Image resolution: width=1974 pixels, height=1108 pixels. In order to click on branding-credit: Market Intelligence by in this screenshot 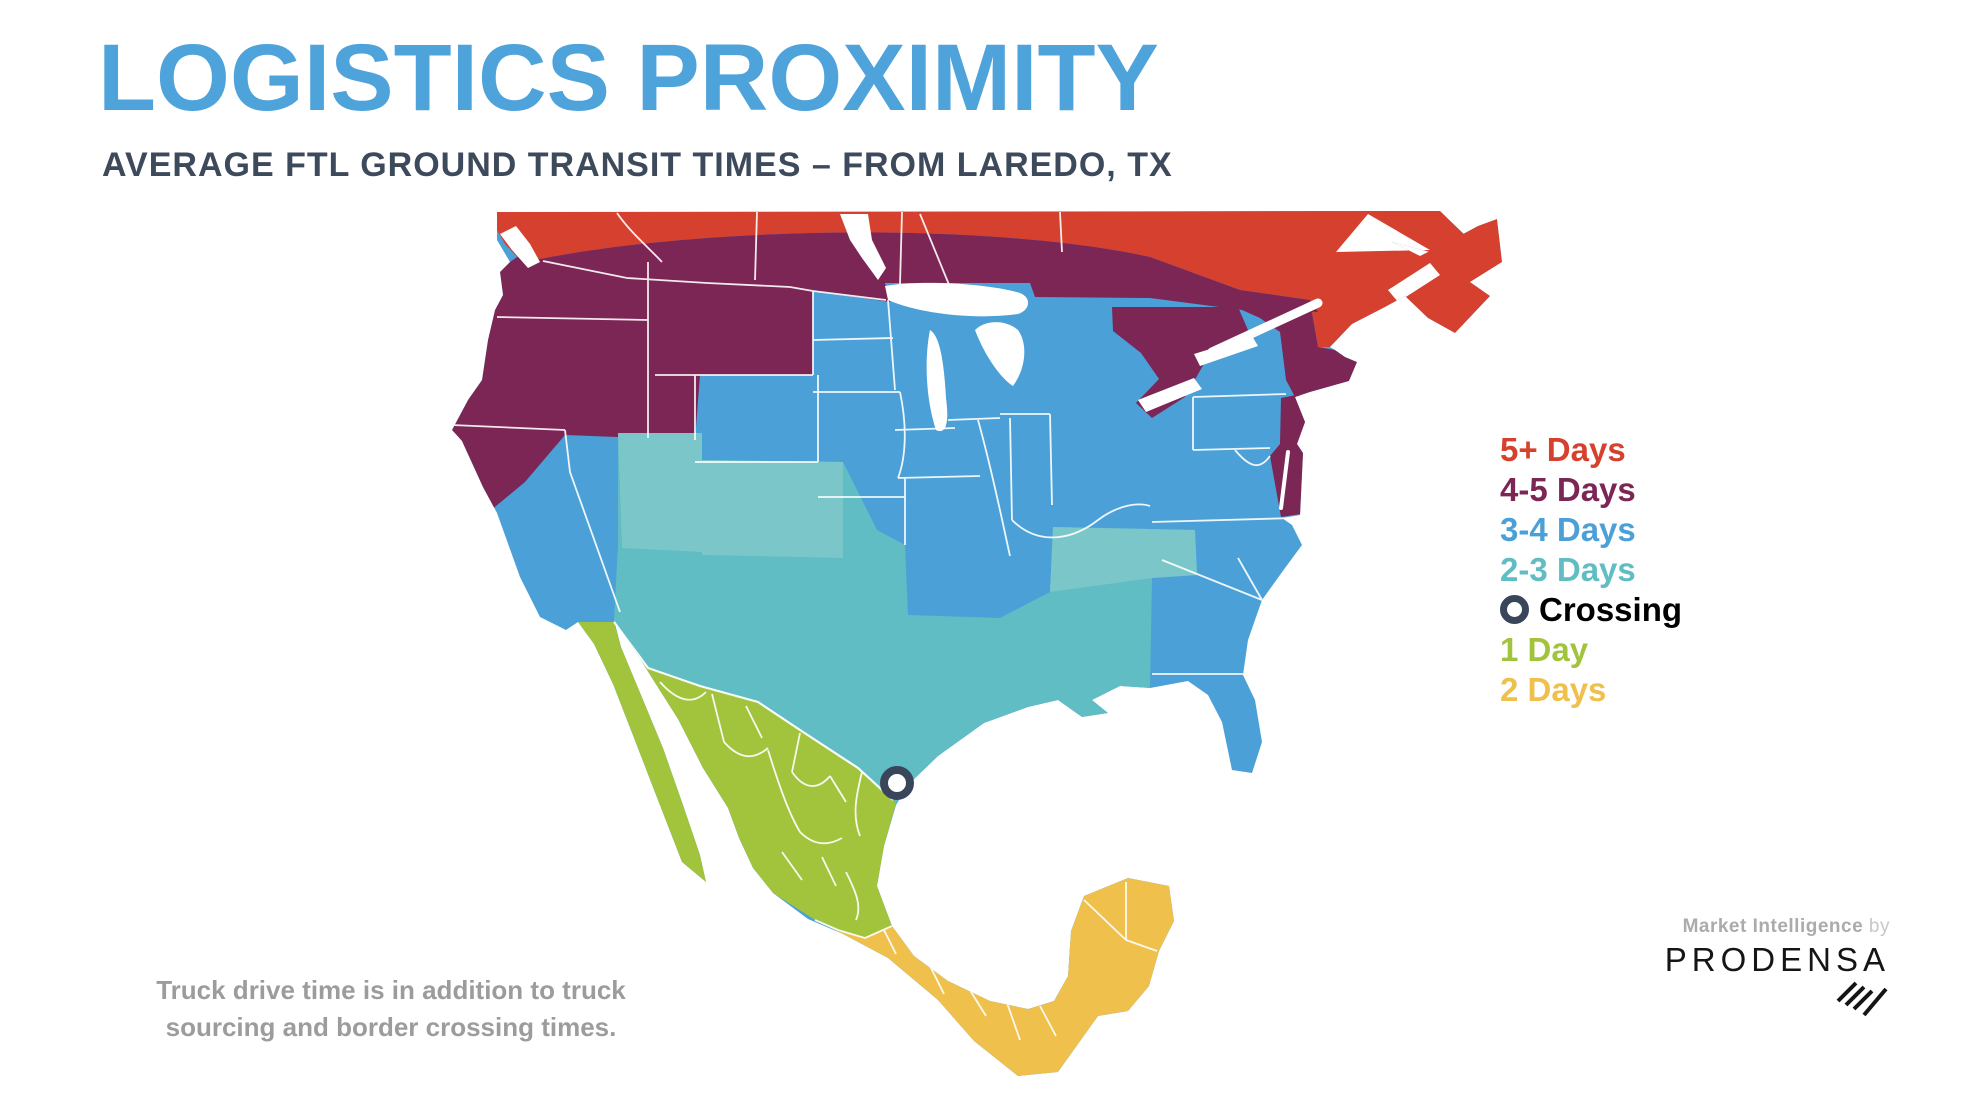, I will do `click(1777, 927)`.